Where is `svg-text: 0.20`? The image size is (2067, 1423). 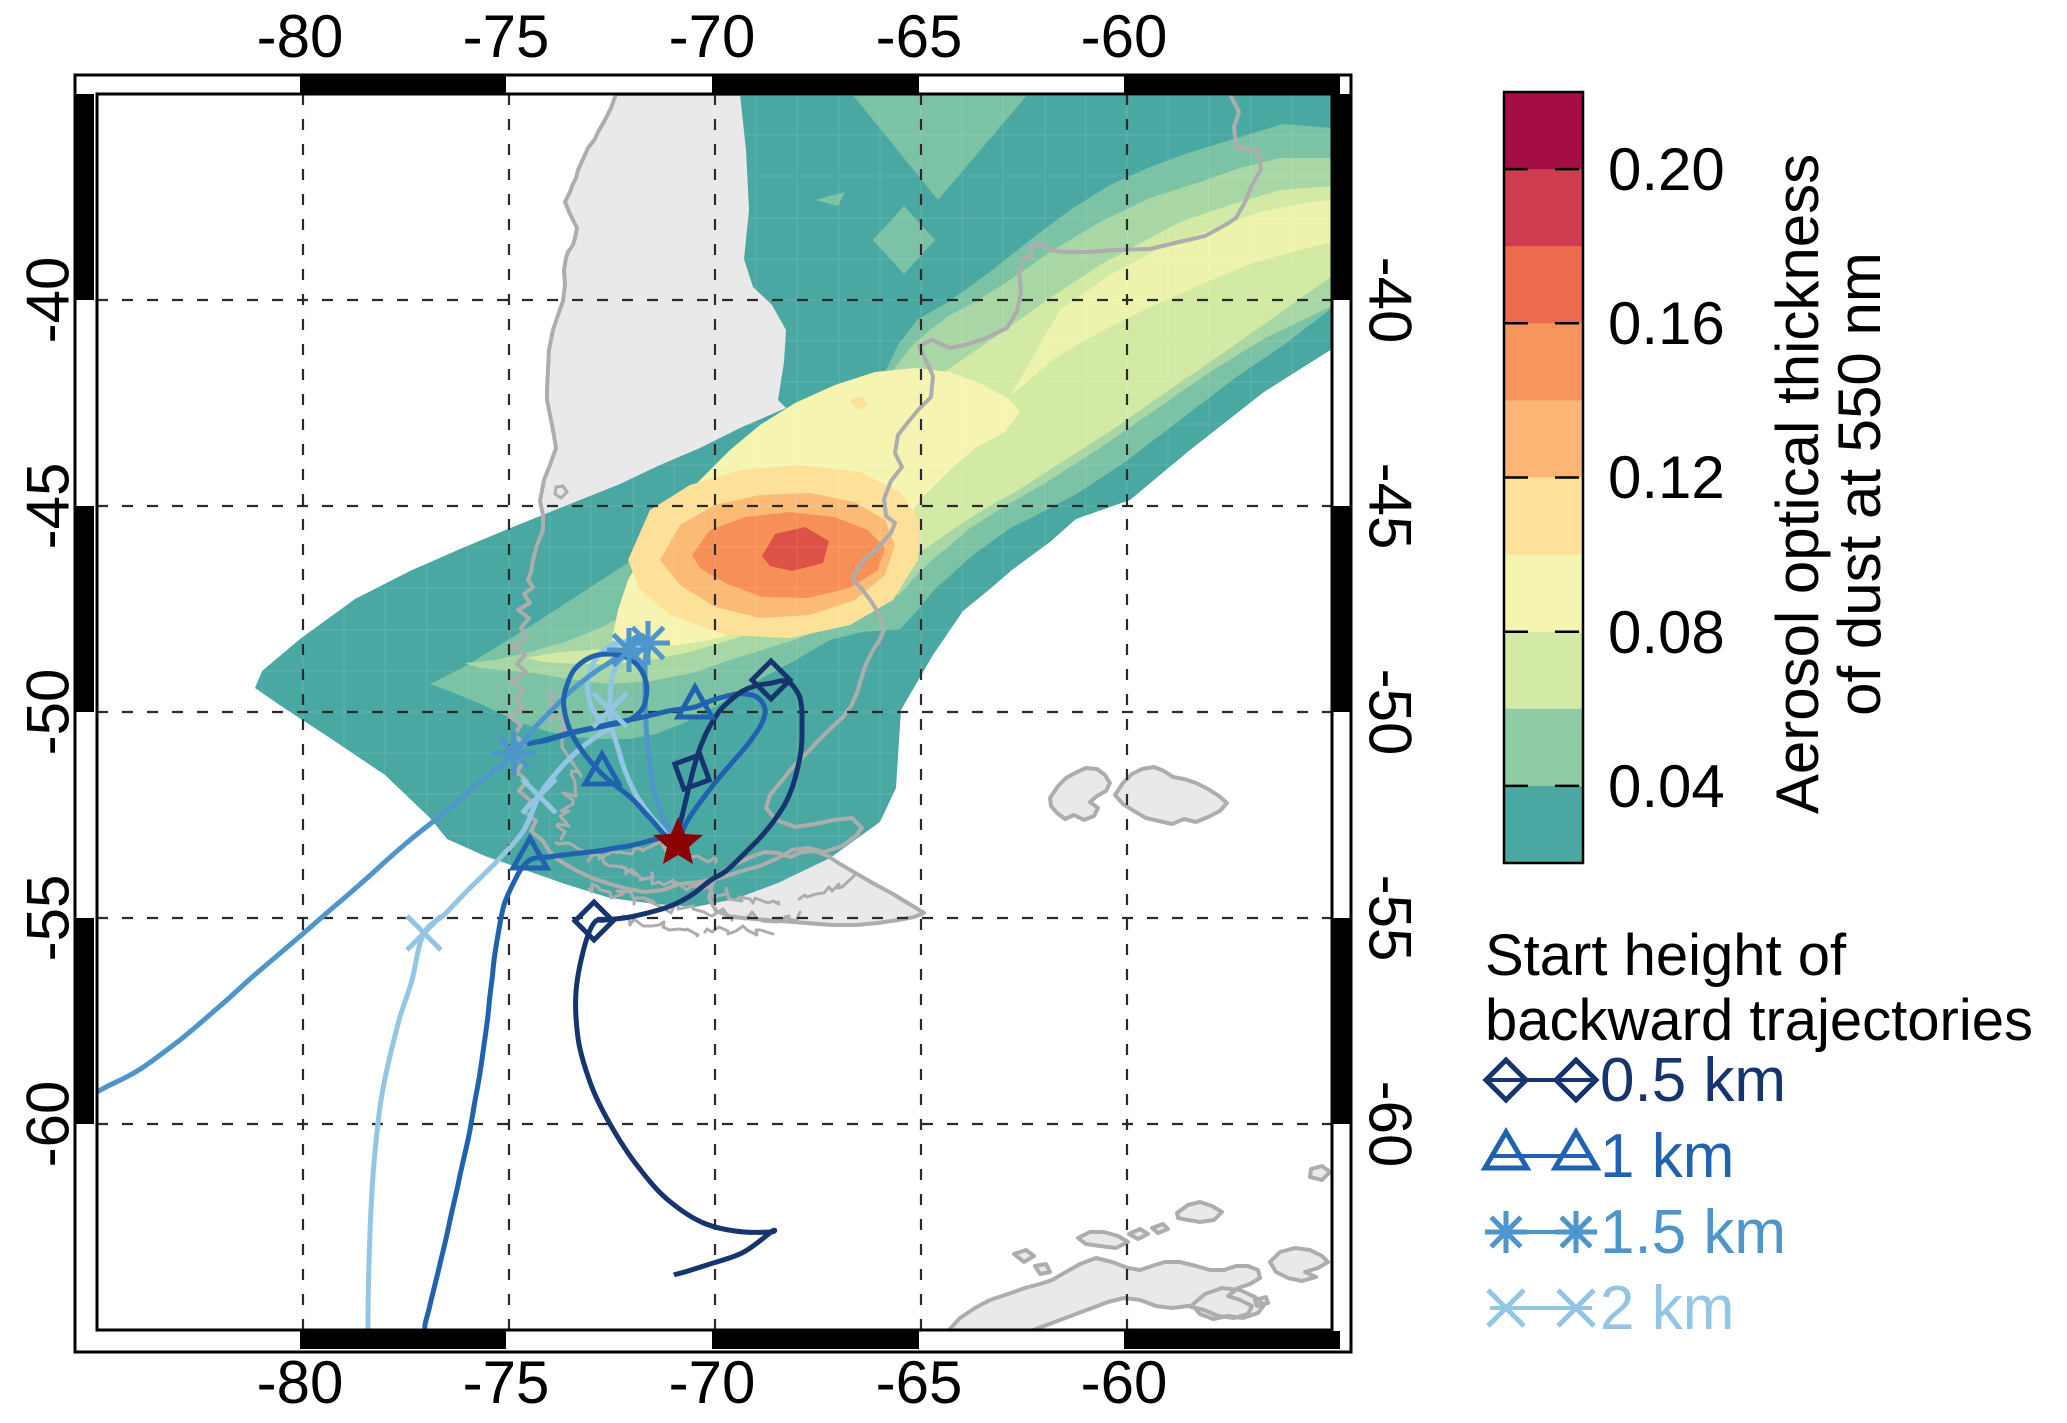 svg-text: 0.20 is located at coordinates (1666, 169).